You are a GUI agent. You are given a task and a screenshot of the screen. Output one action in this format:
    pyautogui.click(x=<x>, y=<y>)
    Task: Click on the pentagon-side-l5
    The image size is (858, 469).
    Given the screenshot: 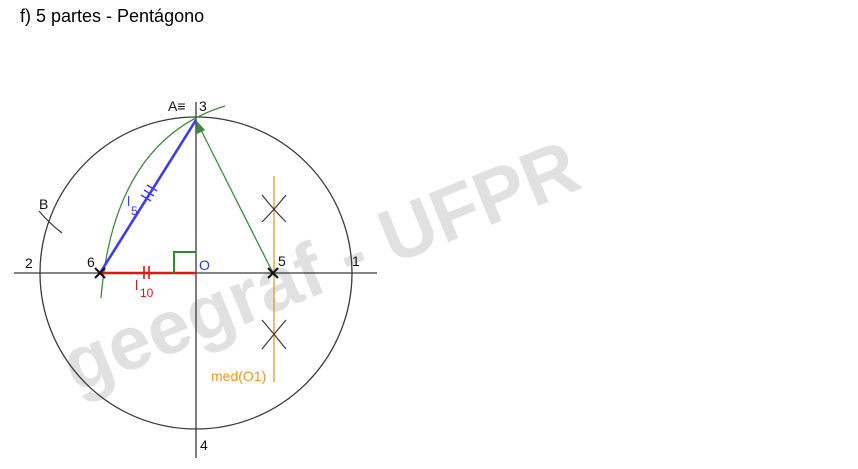 What is the action you would take?
    pyautogui.click(x=148, y=196)
    